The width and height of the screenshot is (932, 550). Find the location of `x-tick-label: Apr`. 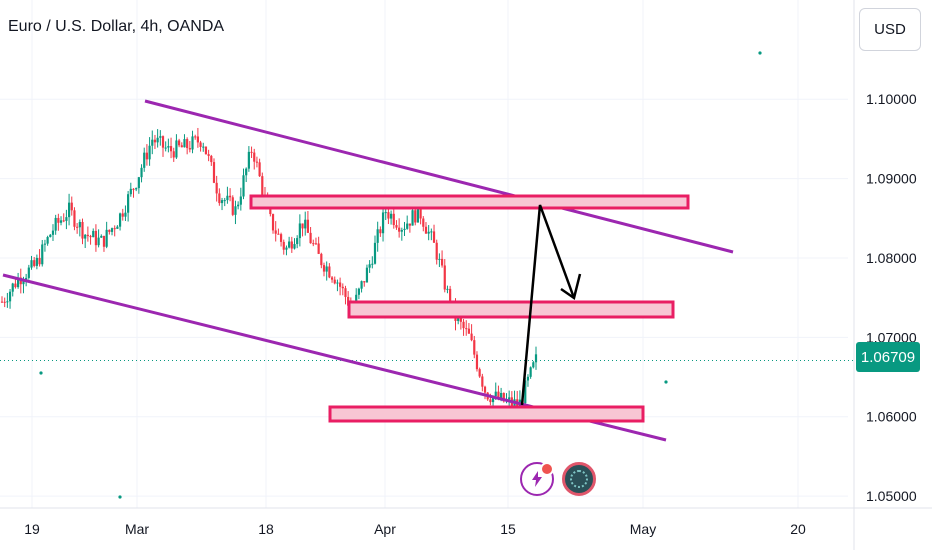

x-tick-label: Apr is located at coordinates (385, 529).